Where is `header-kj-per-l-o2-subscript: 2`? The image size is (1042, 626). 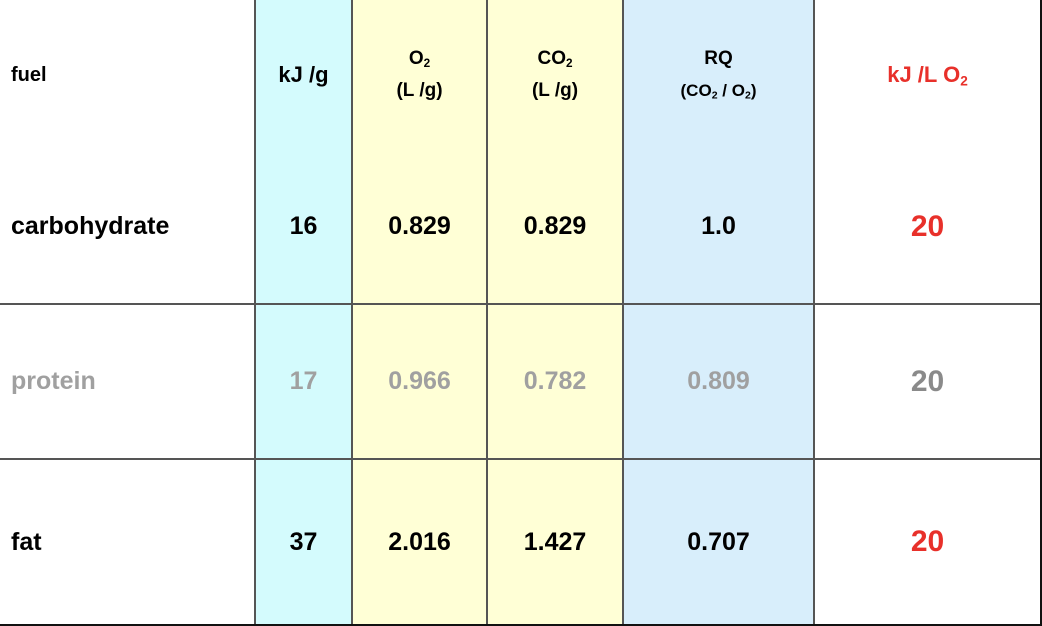
header-kj-per-l-o2-subscript: 2 is located at coordinates (964, 81).